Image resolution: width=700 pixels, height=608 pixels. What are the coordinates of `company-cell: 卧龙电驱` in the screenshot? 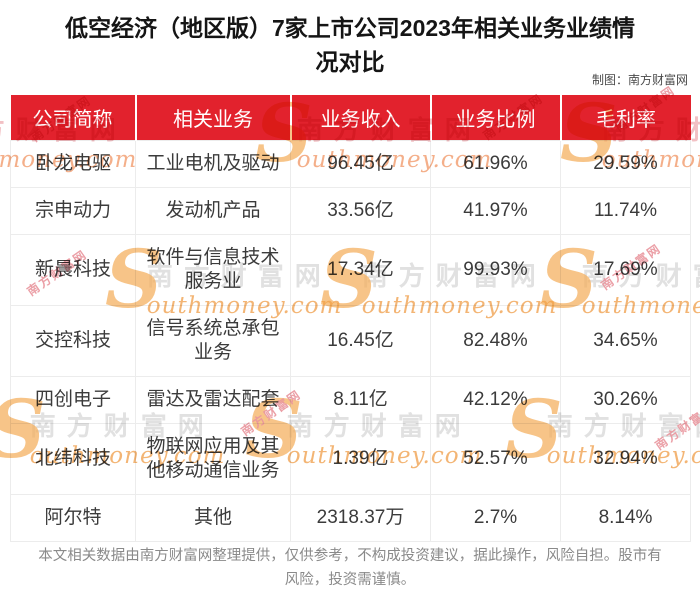 It's located at (73, 163).